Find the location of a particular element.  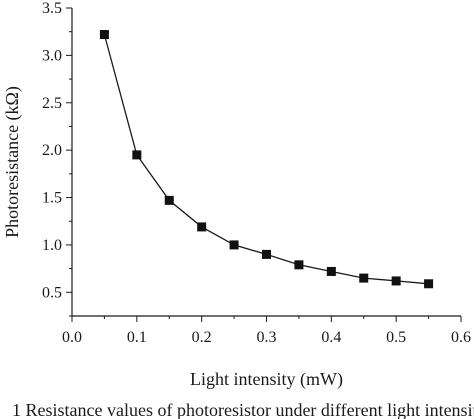

y-tick-label: 3.0 is located at coordinates (52, 55).